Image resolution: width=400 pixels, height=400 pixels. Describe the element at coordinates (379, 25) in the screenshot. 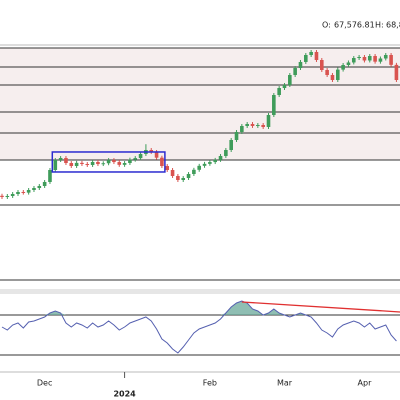

I see `high-label: H:` at that location.